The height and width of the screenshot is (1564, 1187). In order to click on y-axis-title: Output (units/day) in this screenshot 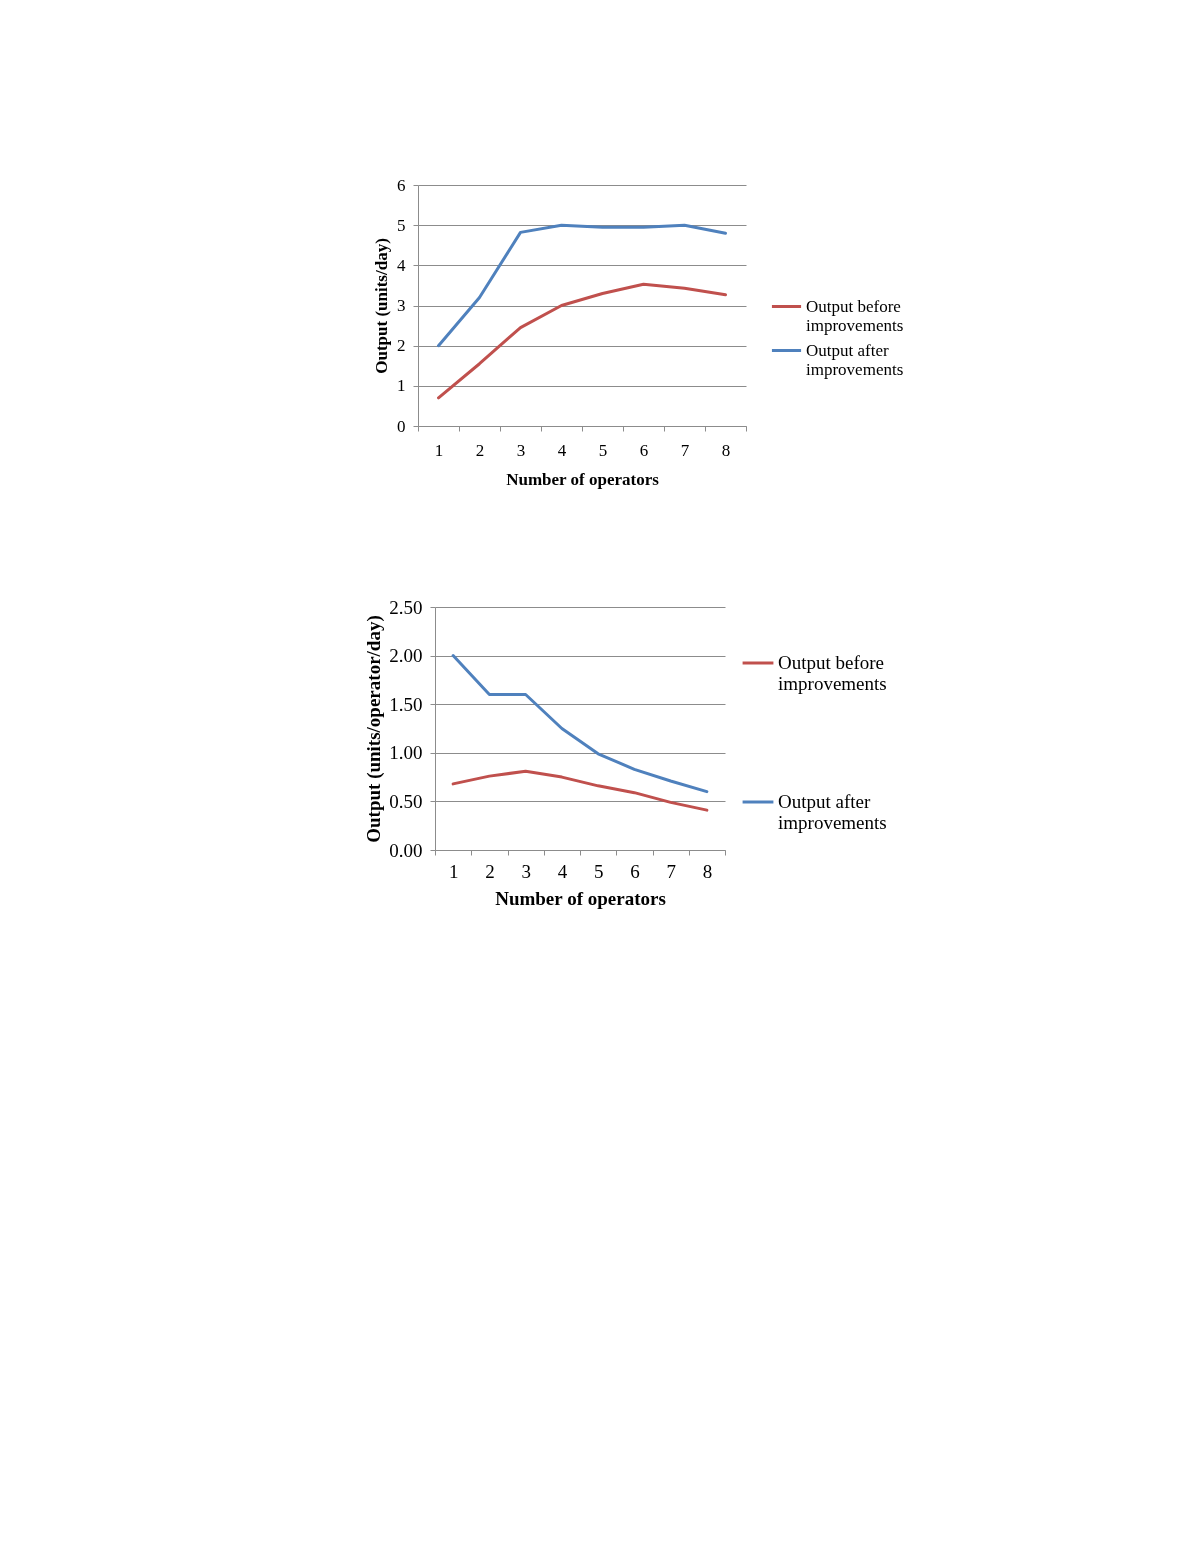, I will do `click(381, 306)`.